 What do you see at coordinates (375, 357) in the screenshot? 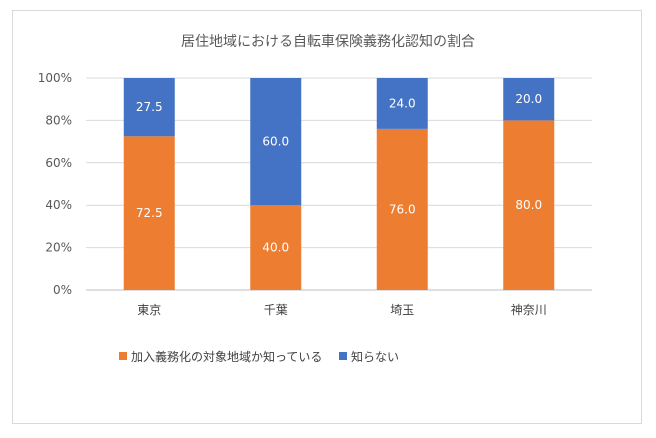
I see `legend-label: 知らない` at bounding box center [375, 357].